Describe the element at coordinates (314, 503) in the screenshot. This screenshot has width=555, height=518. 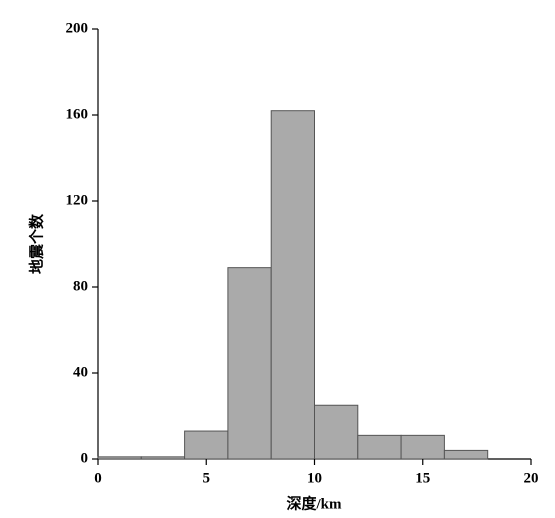
I see `x-axis-label: 深度/km` at that location.